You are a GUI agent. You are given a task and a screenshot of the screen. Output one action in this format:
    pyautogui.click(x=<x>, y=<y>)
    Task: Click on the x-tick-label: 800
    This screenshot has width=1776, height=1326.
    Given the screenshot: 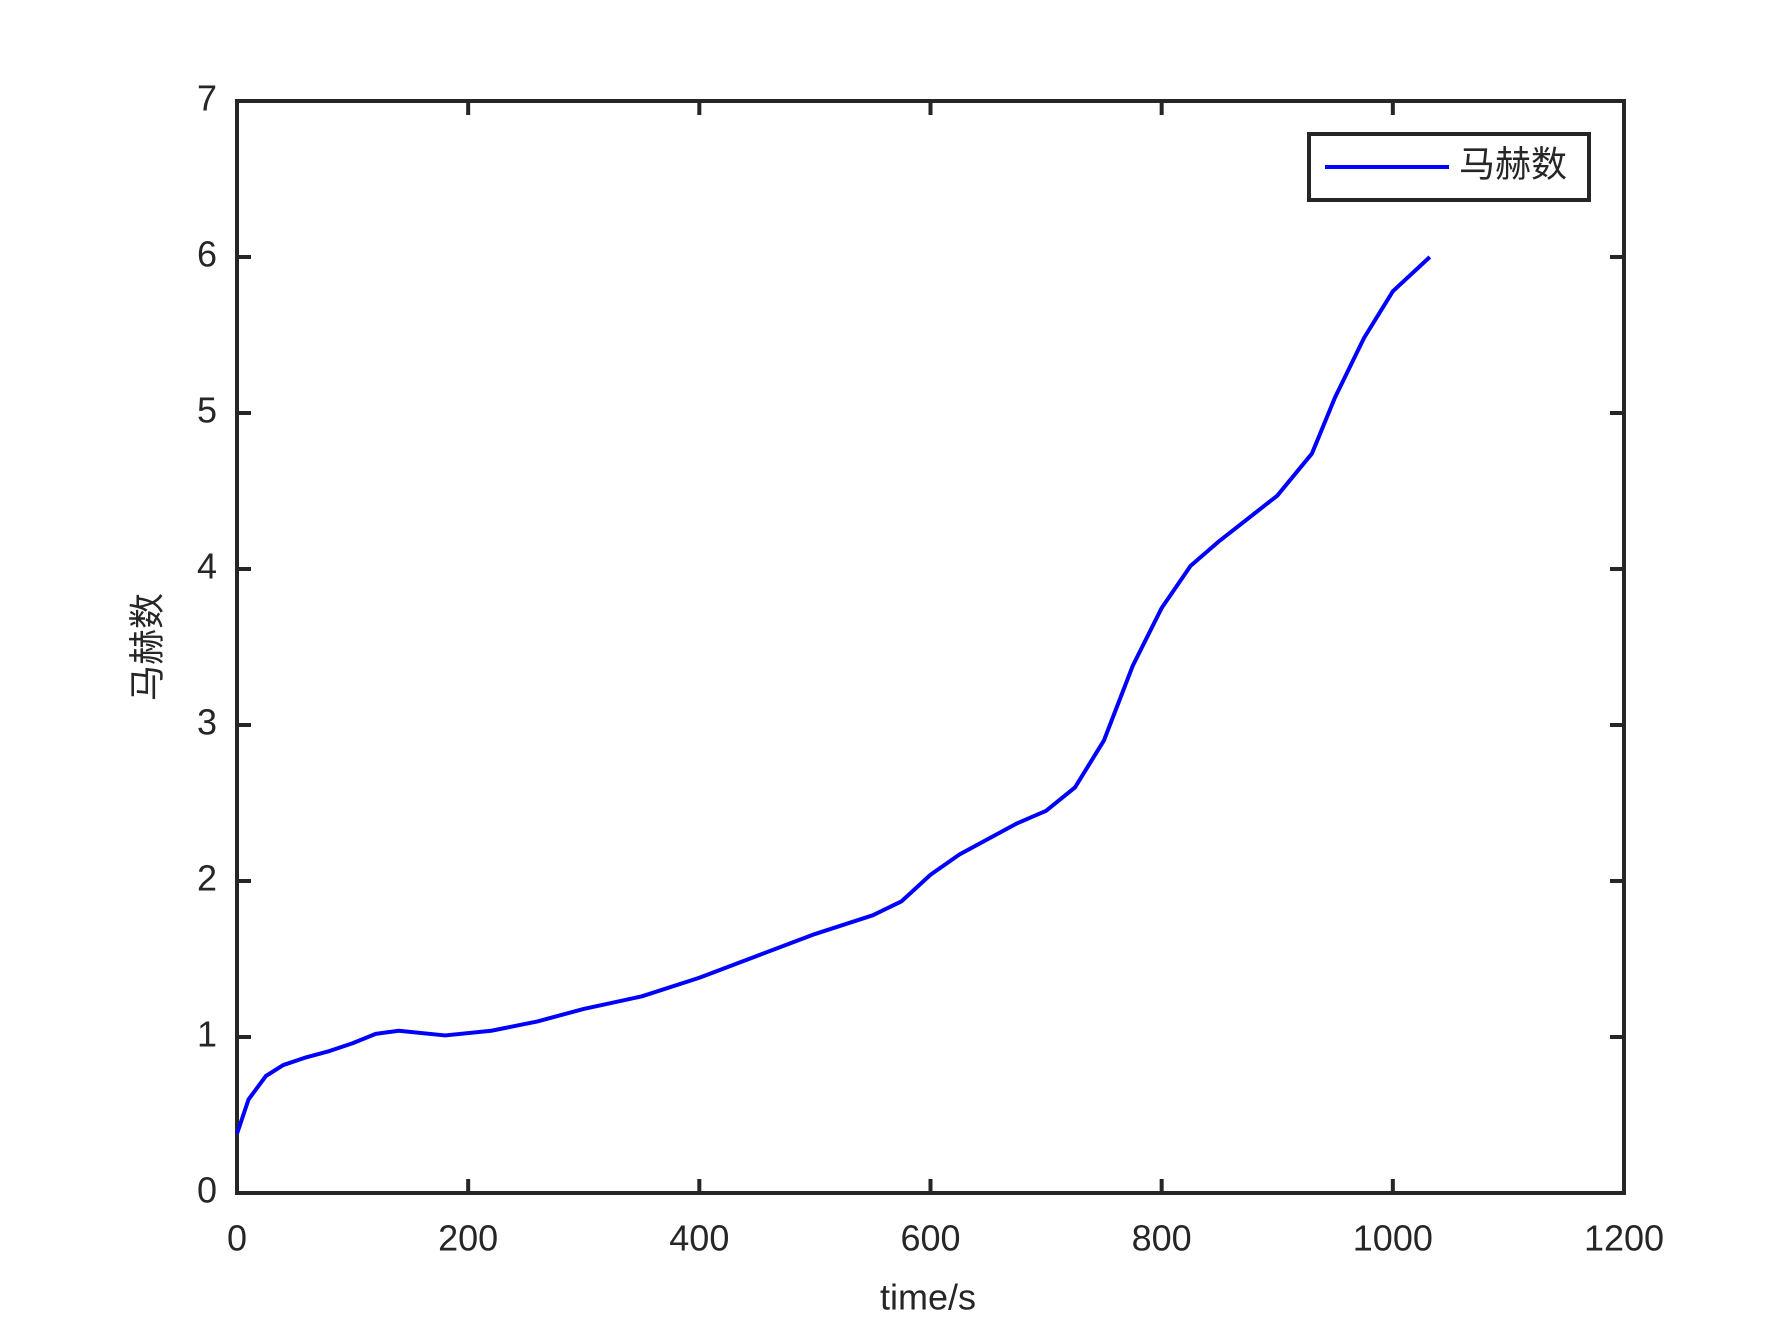 What is the action you would take?
    pyautogui.click(x=1162, y=1238)
    